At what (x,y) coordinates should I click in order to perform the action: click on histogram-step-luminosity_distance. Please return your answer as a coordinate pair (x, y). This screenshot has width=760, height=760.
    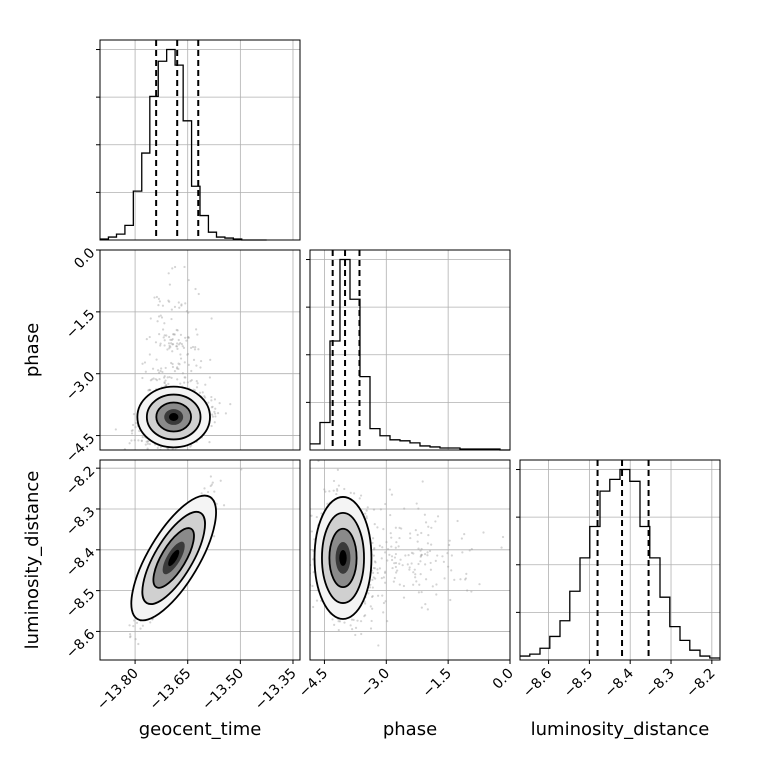
    Looking at the image, I should click on (620, 563).